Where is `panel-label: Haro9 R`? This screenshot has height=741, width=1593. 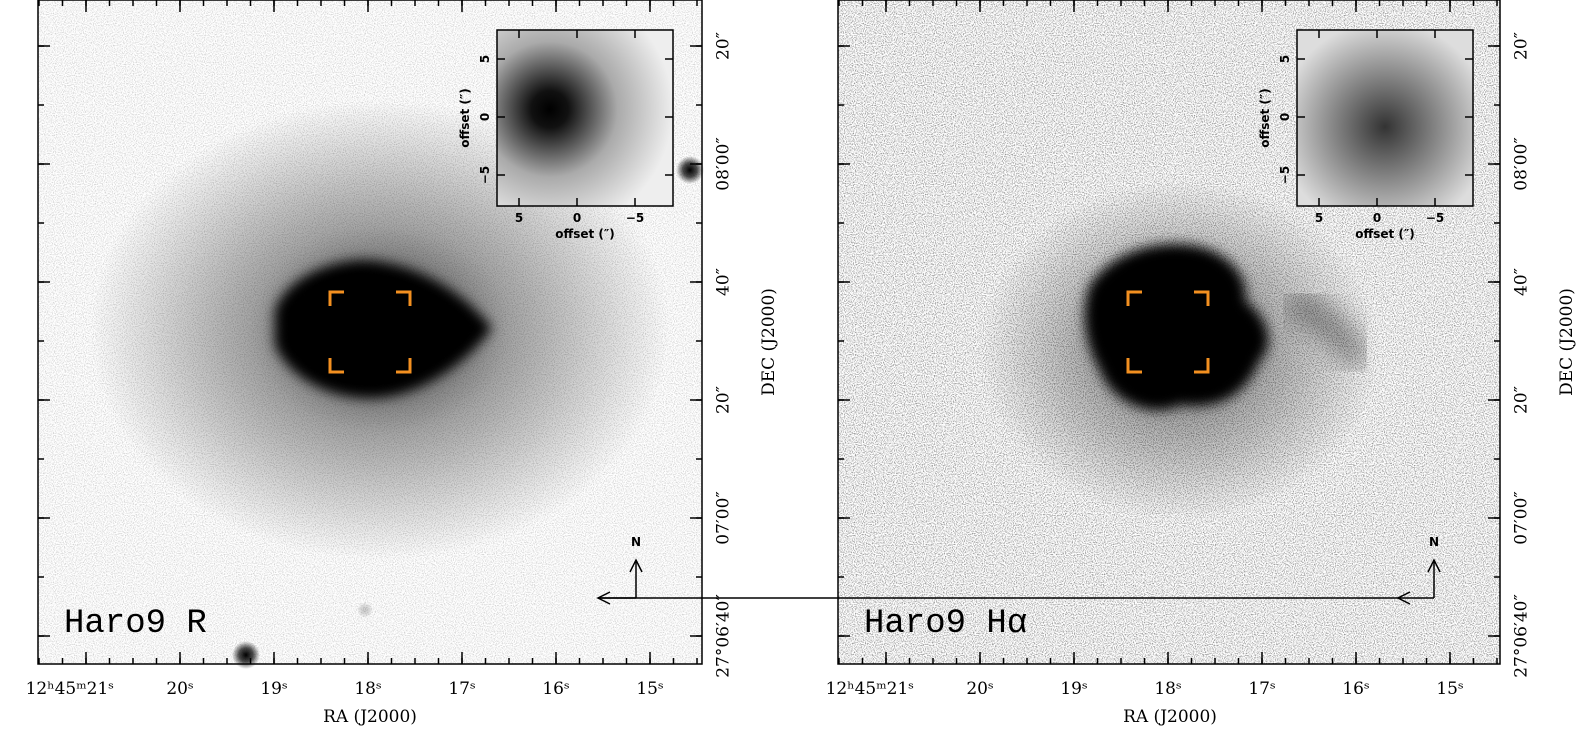 panel-label: Haro9 R is located at coordinates (135, 624).